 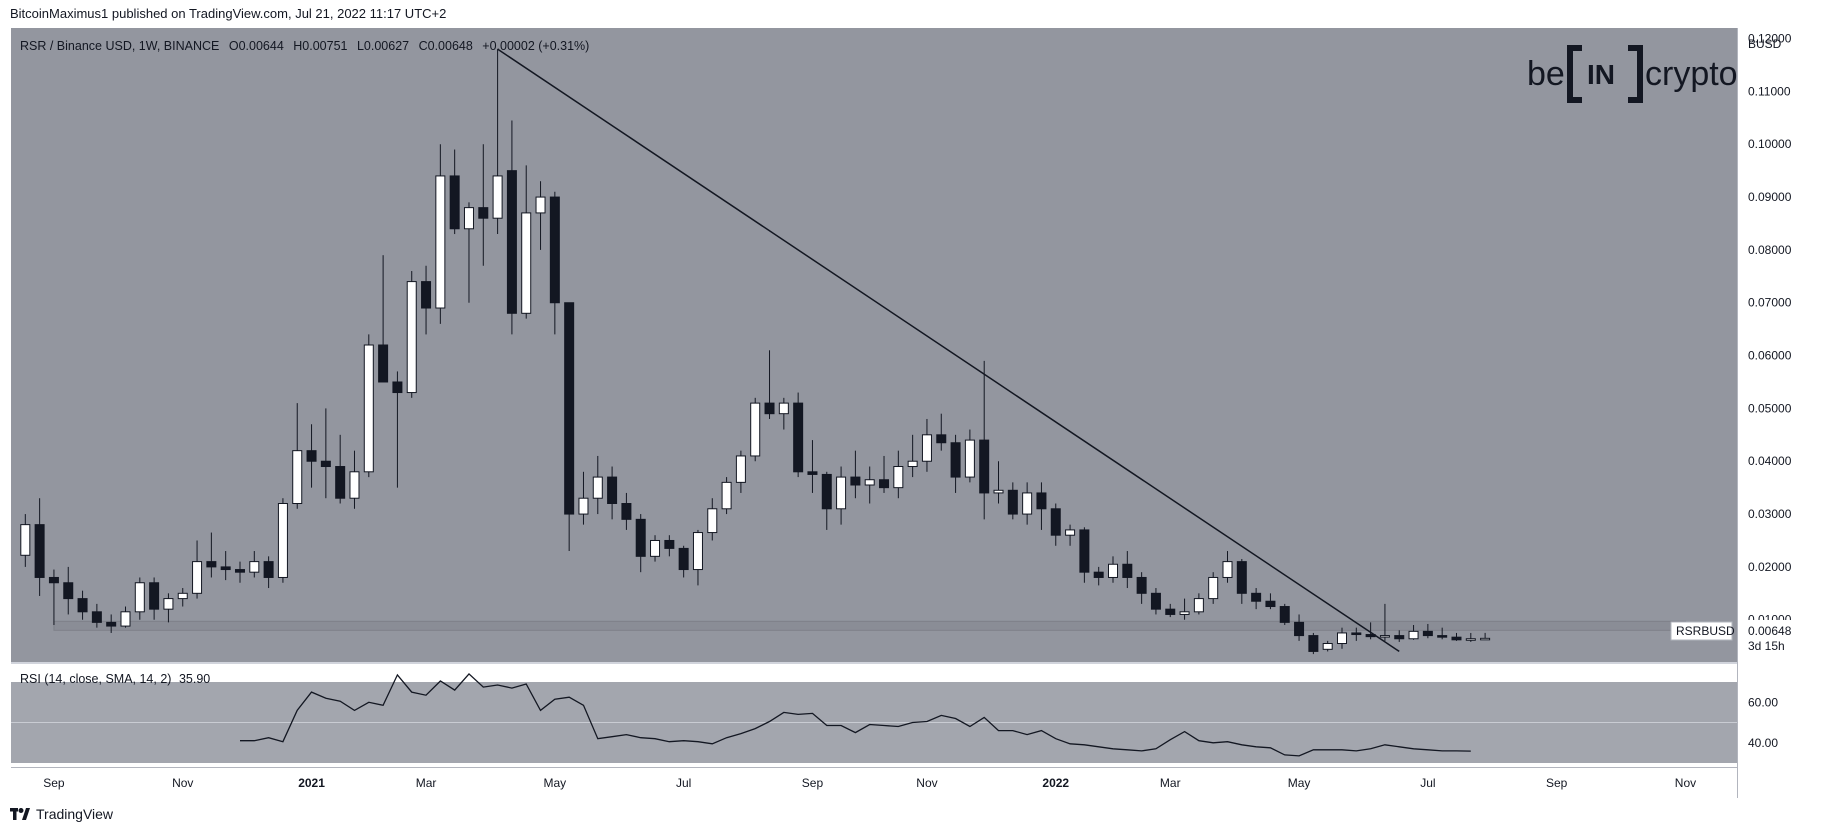 I want to click on tradingview-logo-icon, so click(x=20, y=814).